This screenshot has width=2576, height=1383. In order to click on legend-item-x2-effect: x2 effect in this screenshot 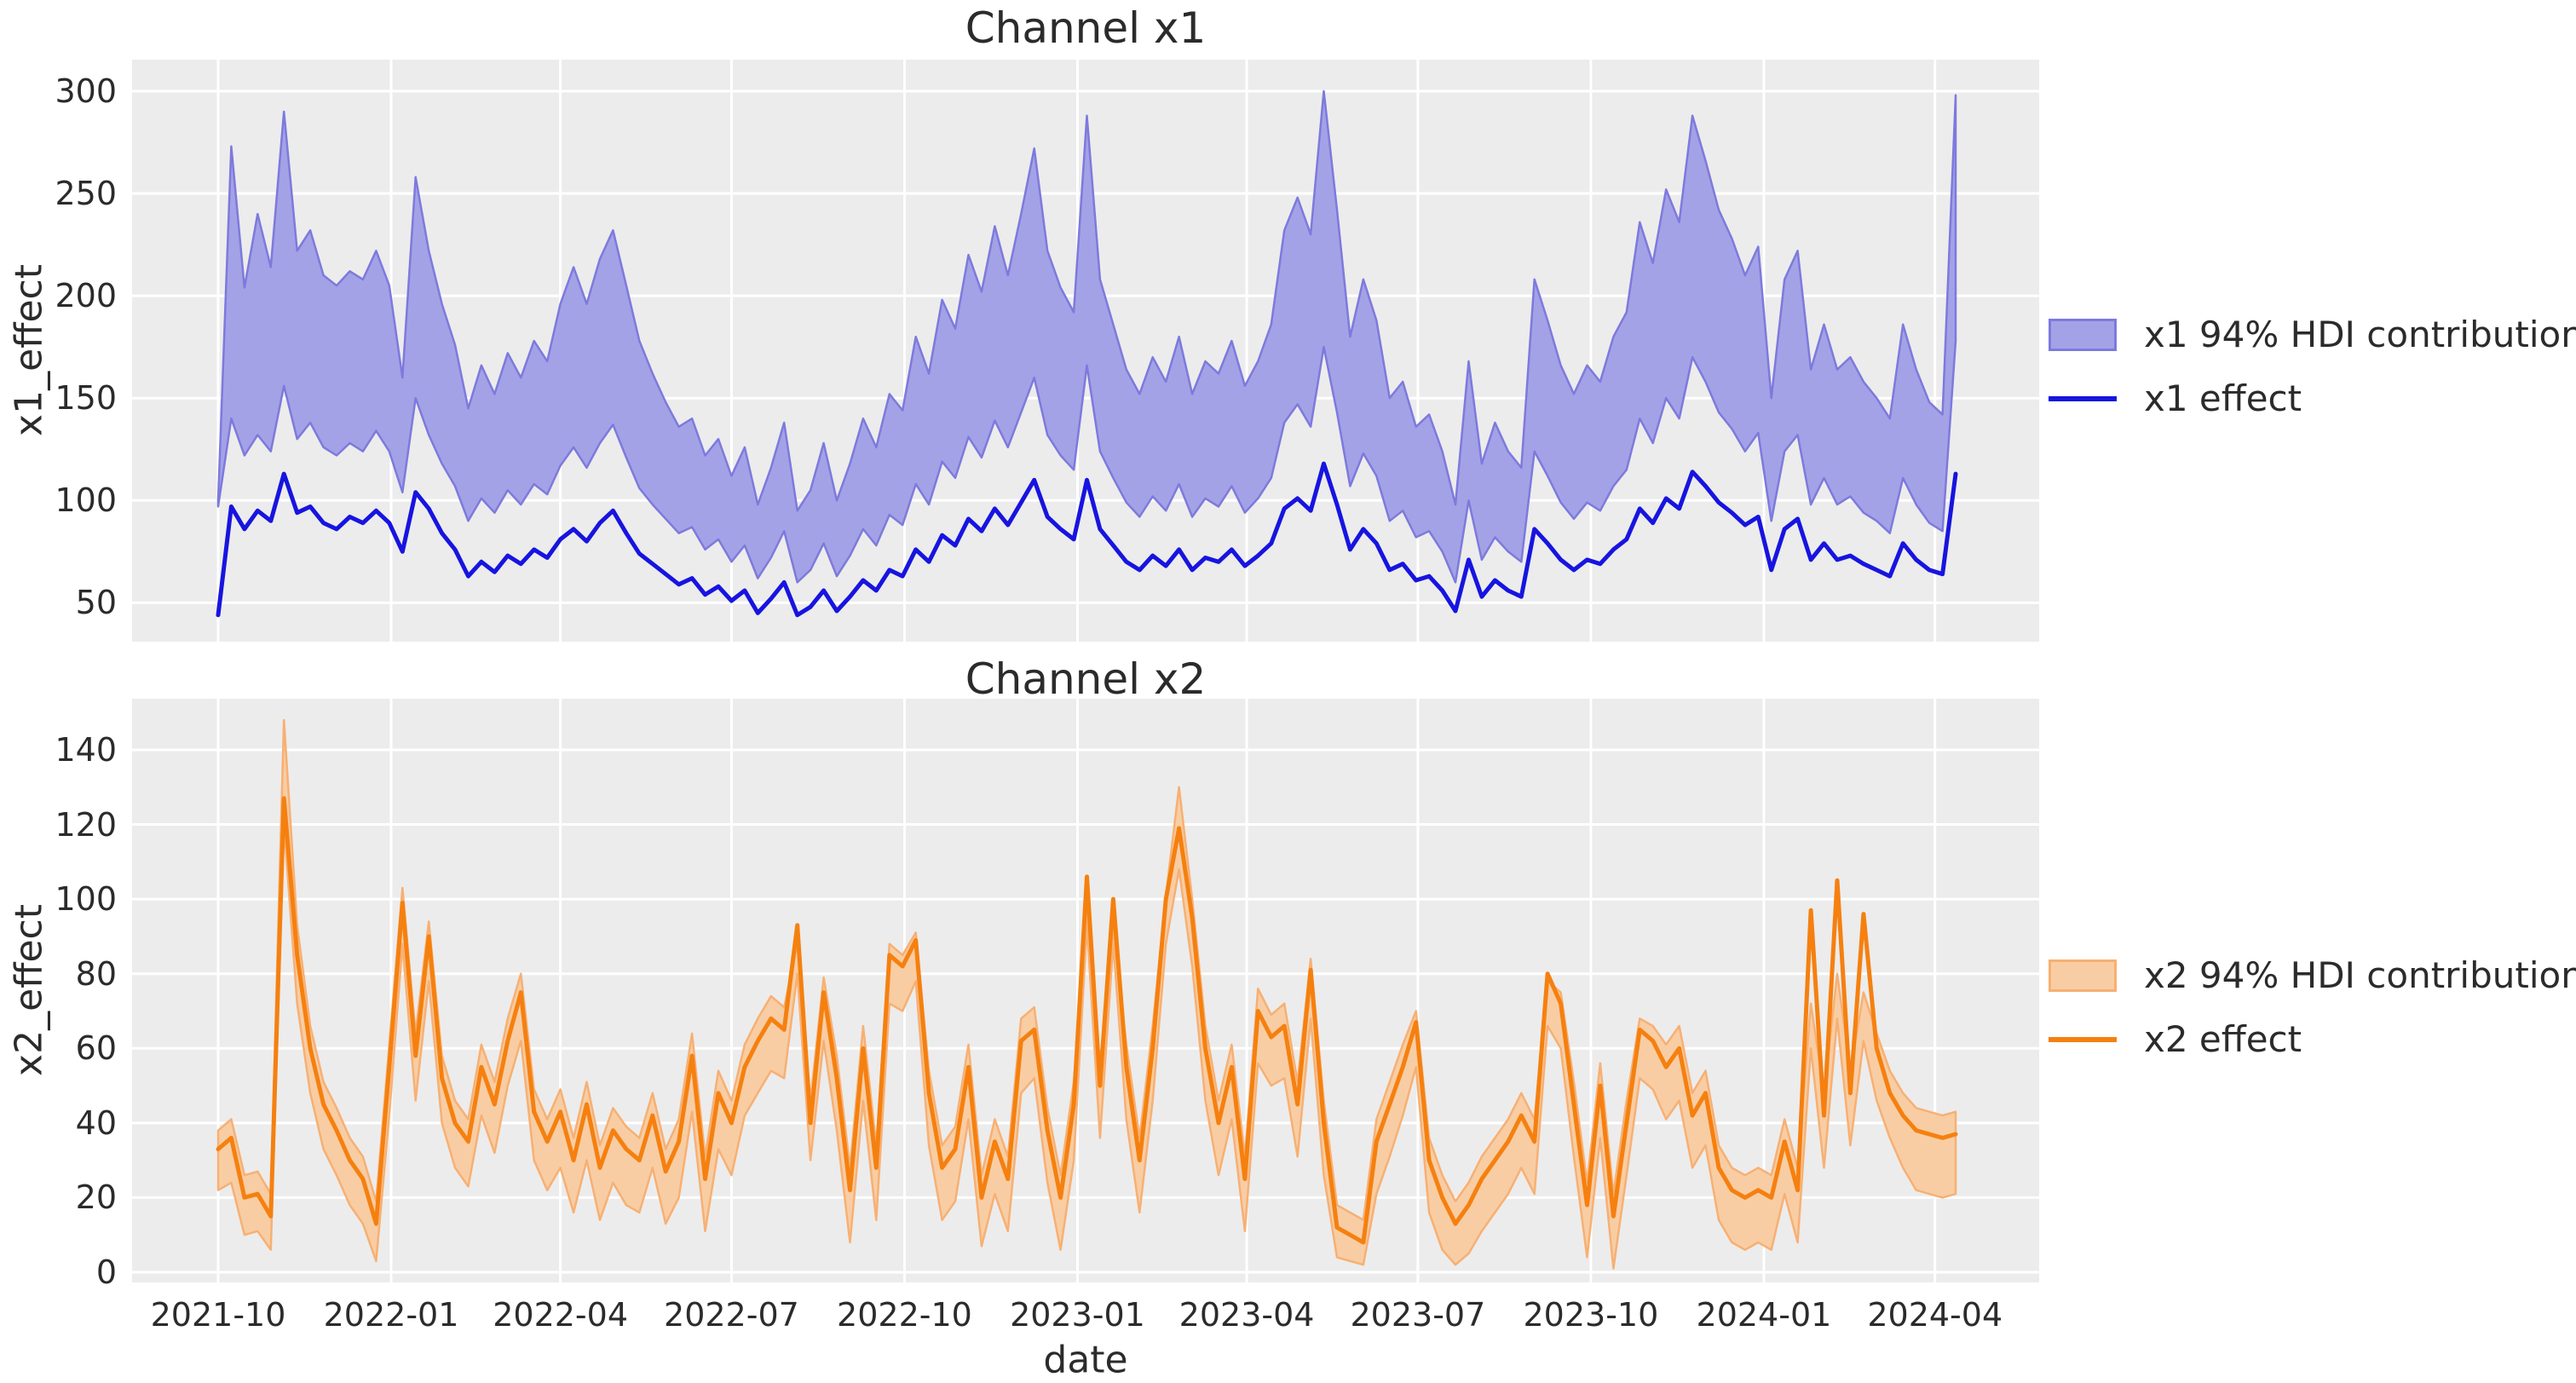, I will do `click(2312, 1039)`.